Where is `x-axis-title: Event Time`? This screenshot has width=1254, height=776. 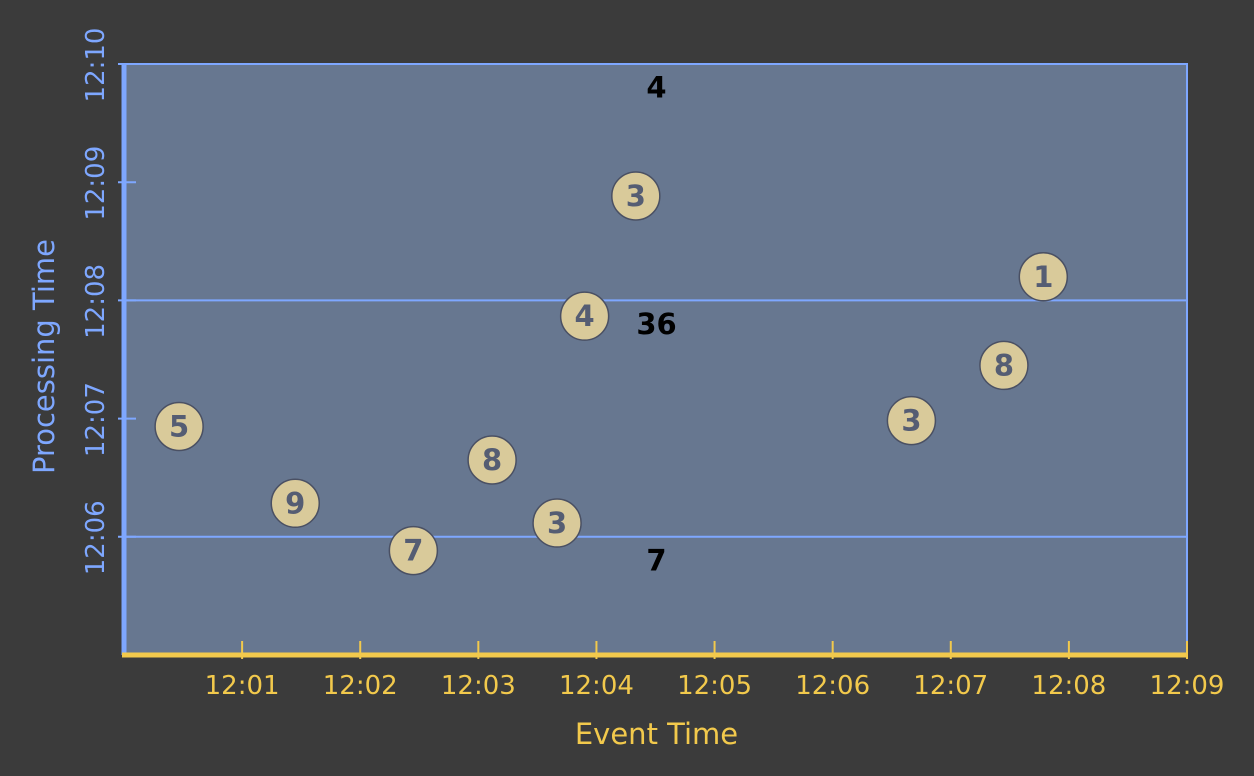
x-axis-title: Event Time is located at coordinates (656, 734).